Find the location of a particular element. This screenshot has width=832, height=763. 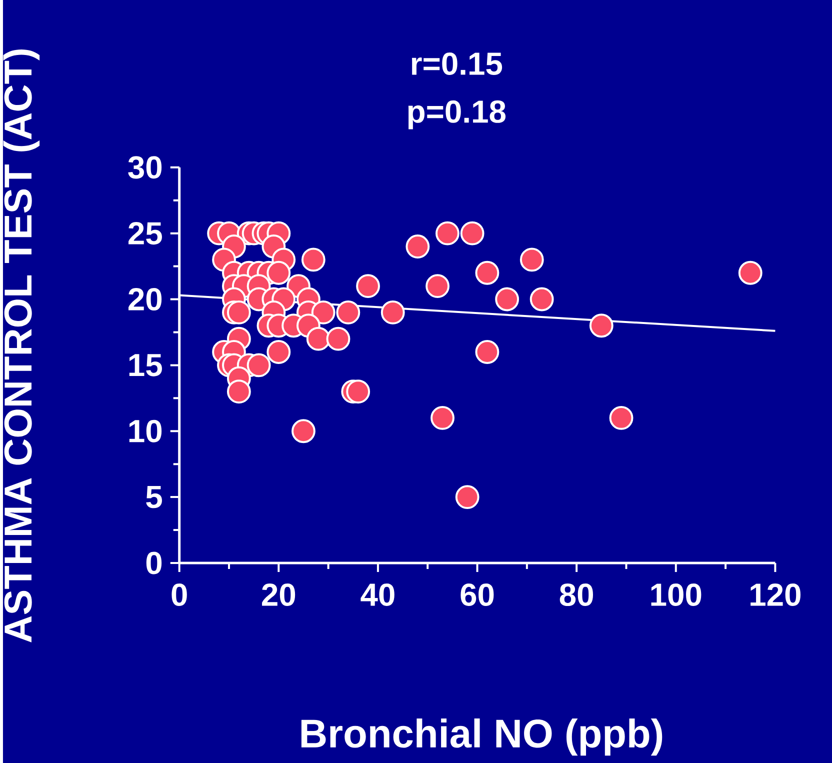

x-tick-label: 0 is located at coordinates (179, 594).